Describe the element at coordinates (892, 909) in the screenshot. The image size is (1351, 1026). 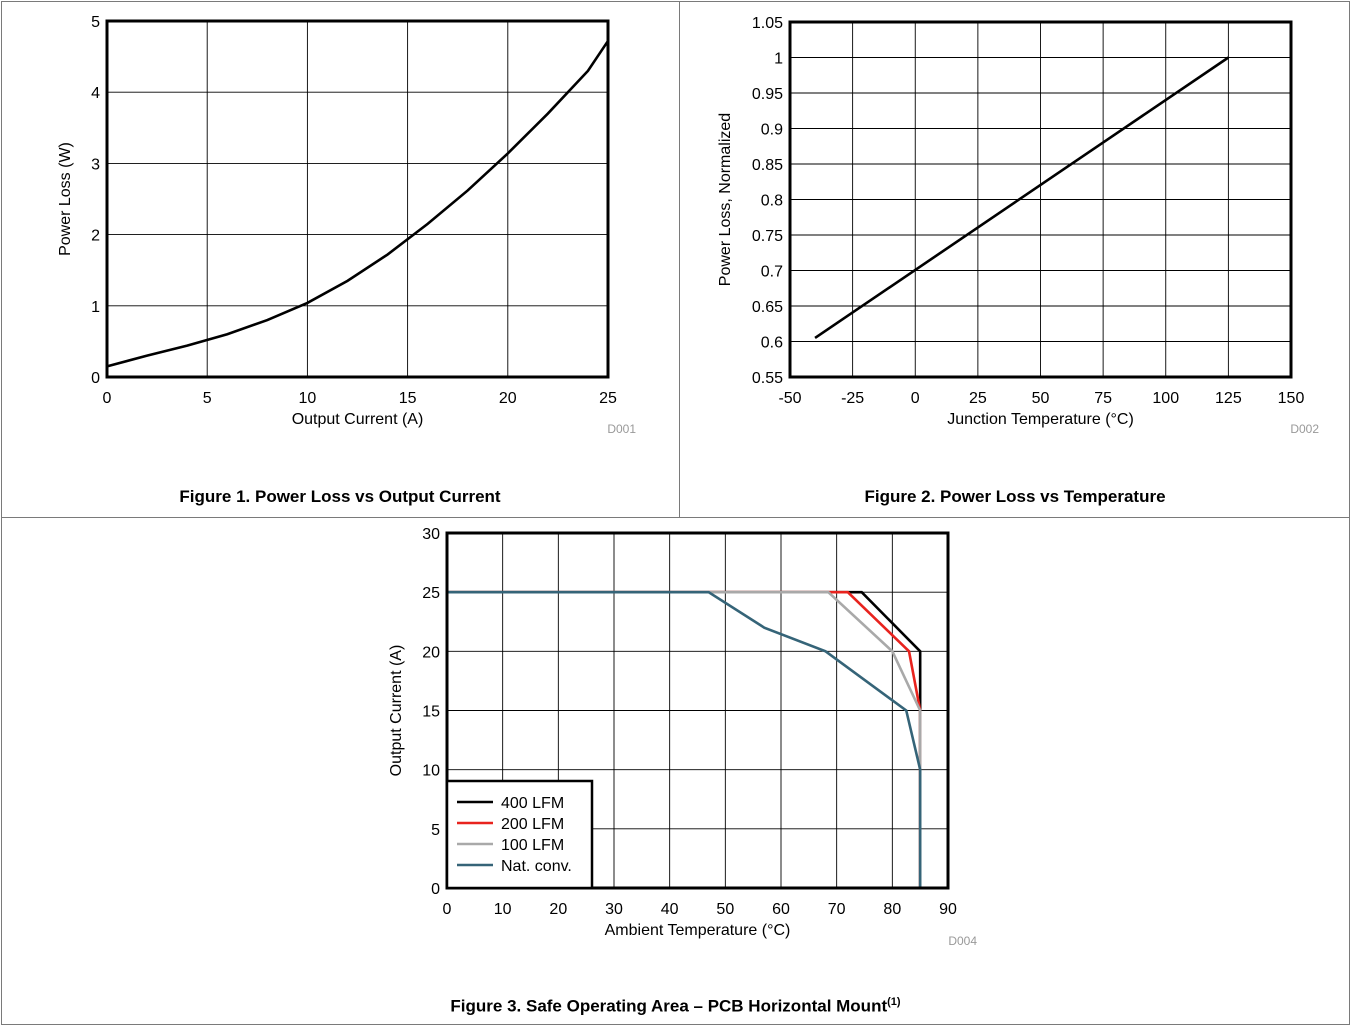
I see `chart-fig3-x-tick-label-8: 80` at that location.